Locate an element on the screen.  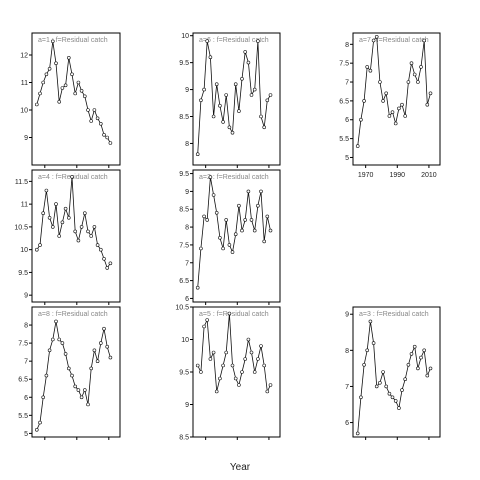
panel-1: 9 10 11 12 a=1 : f=Residual catch is located at coordinates (70, 100).